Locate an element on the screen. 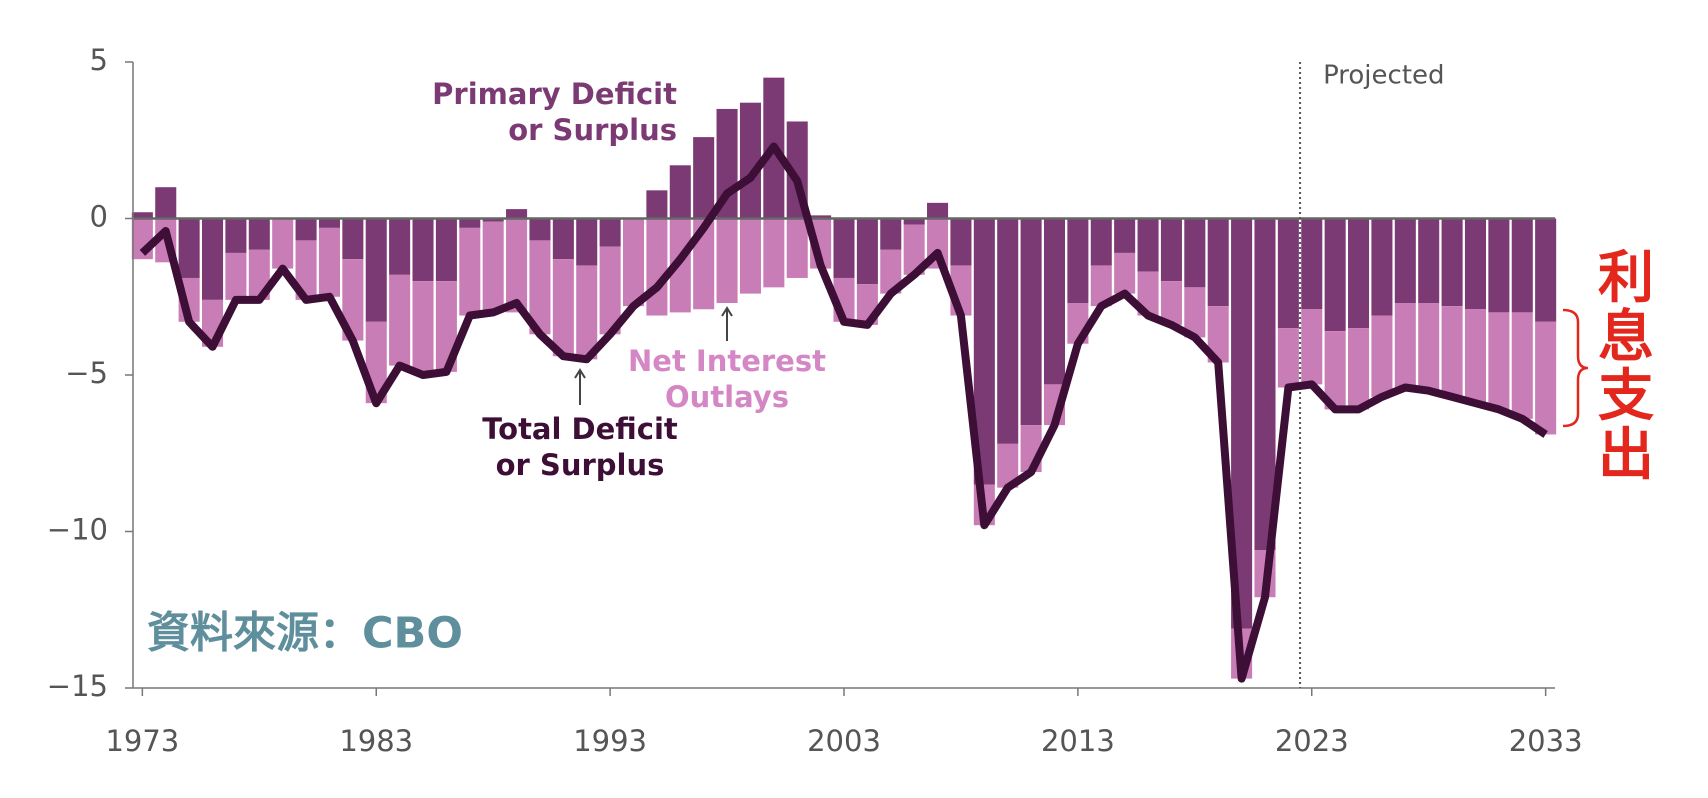 The image size is (1708, 798). annotation: Primary Deficit or Surplus is located at coordinates (554, 112).